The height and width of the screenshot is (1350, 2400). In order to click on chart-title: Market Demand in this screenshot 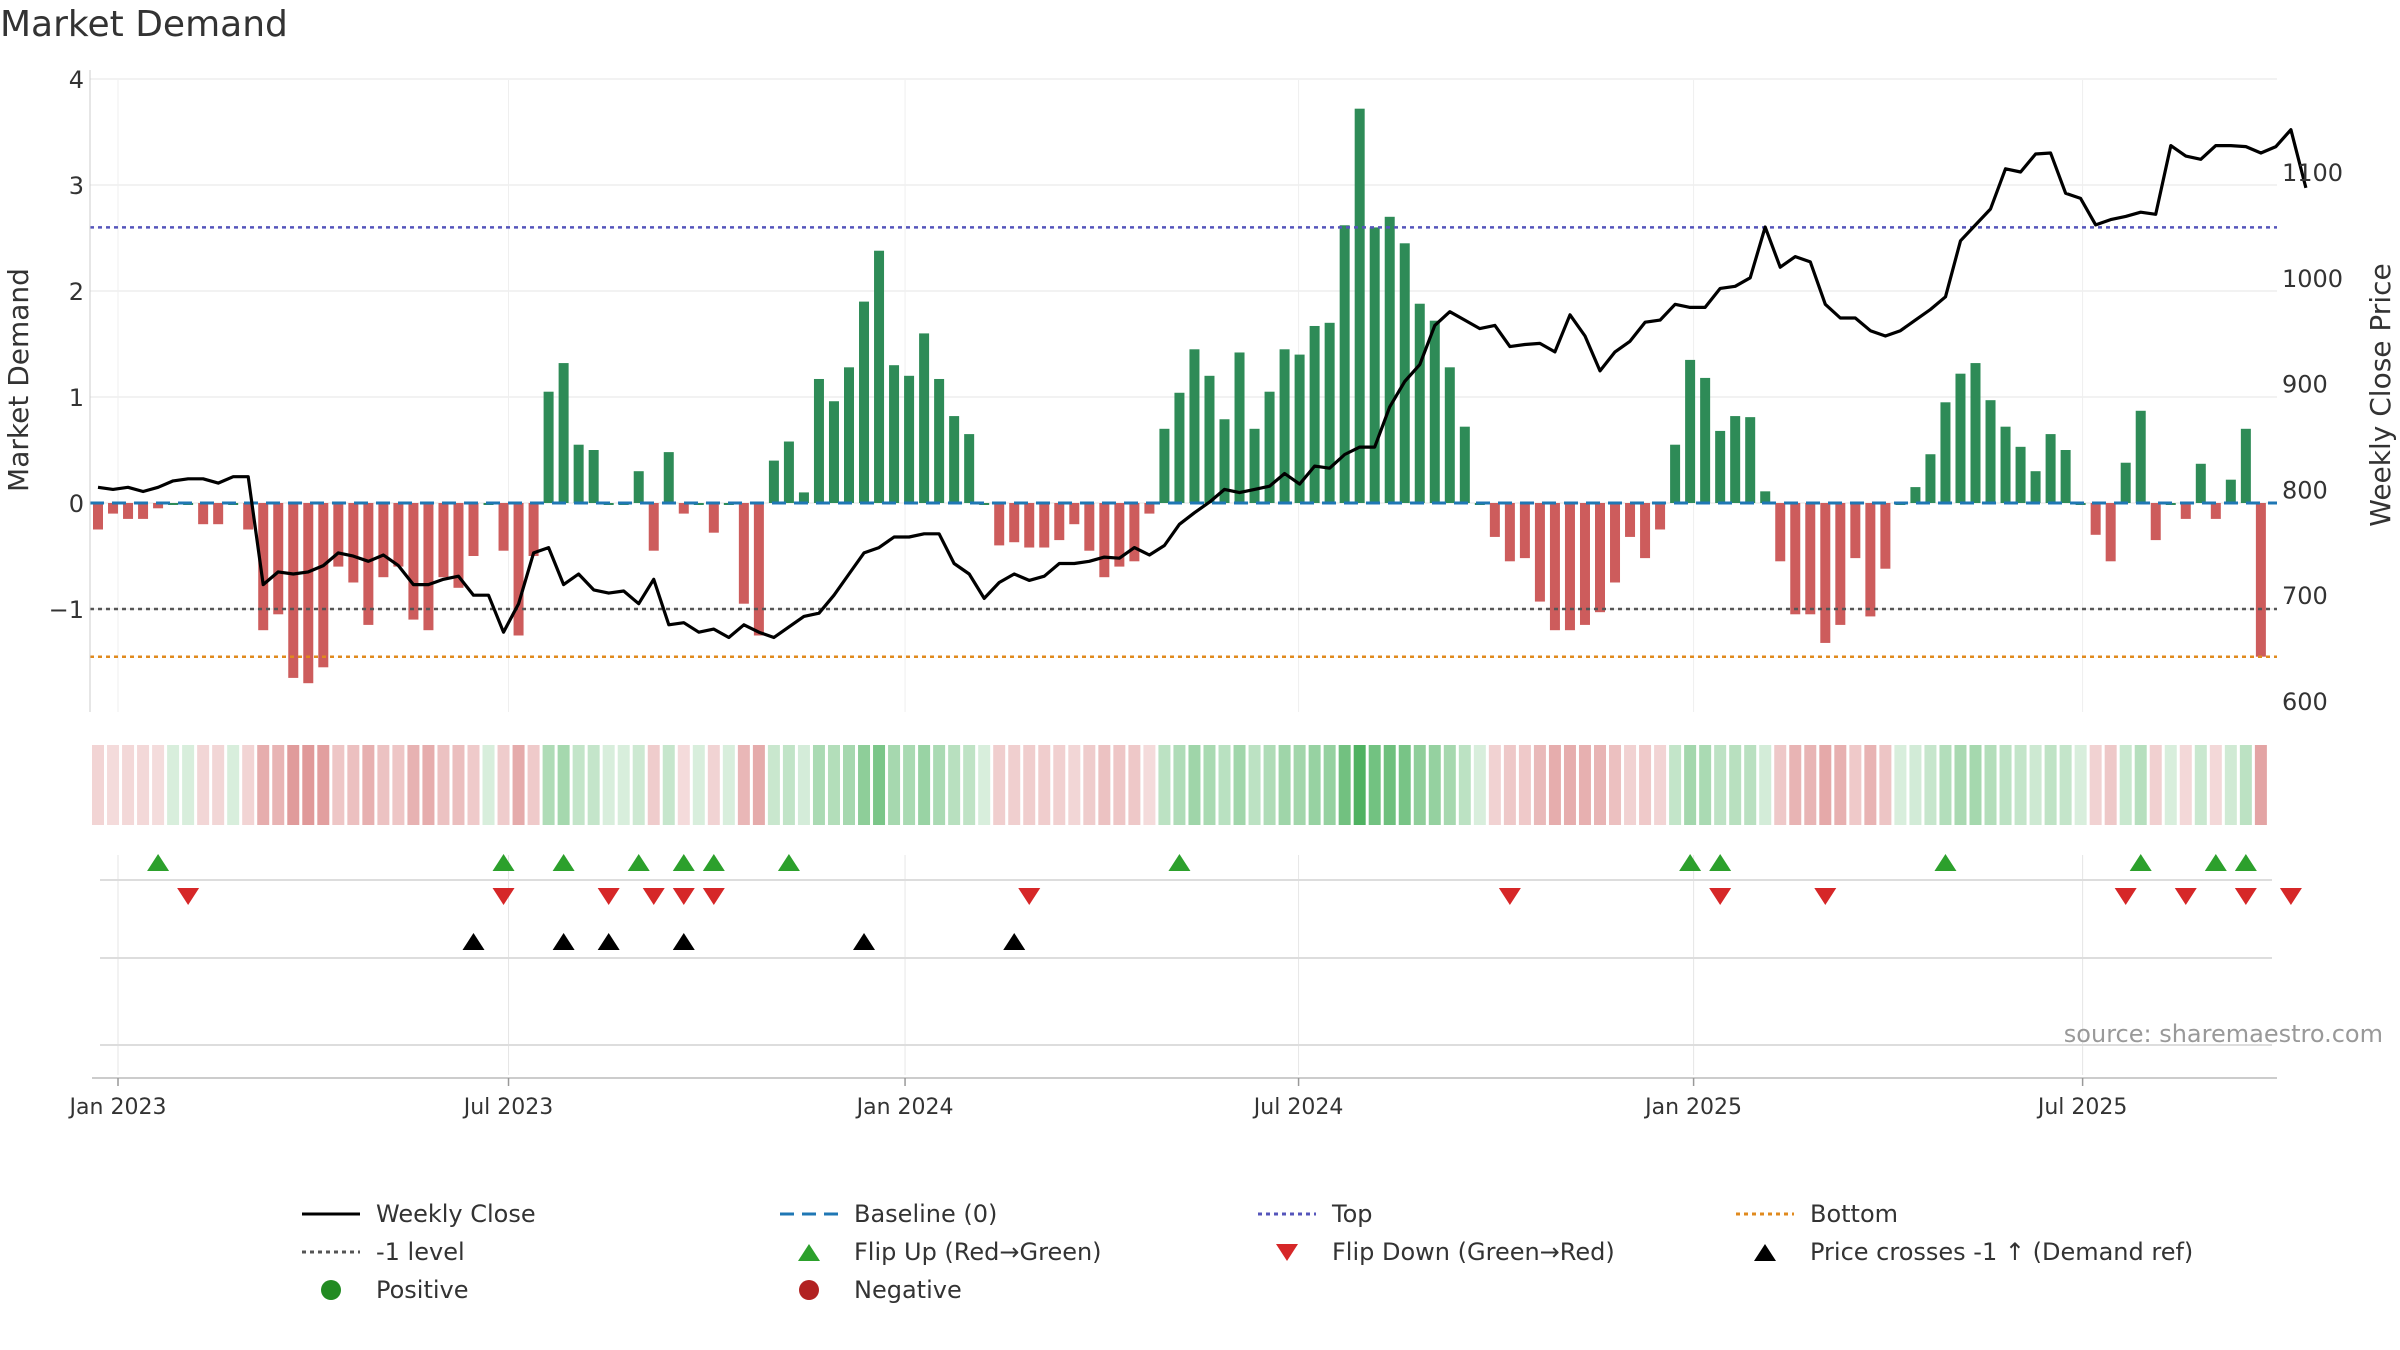, I will do `click(144, 24)`.